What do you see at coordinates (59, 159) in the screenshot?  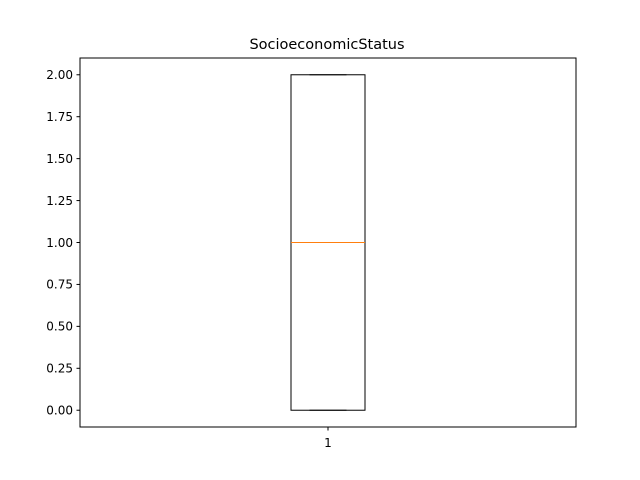 I see `y-tick-label: 1.50` at bounding box center [59, 159].